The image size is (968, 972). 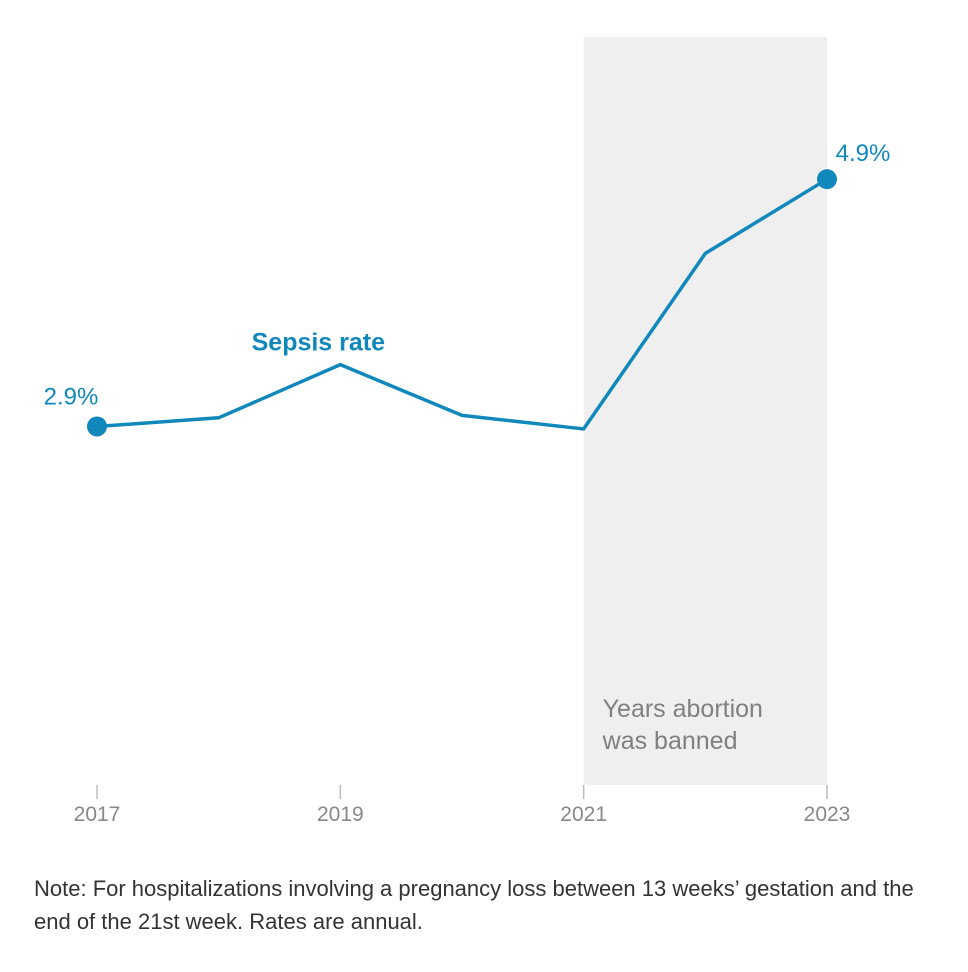 What do you see at coordinates (683, 709) in the screenshot?
I see `shaded-region-label-line-1: Years abortion` at bounding box center [683, 709].